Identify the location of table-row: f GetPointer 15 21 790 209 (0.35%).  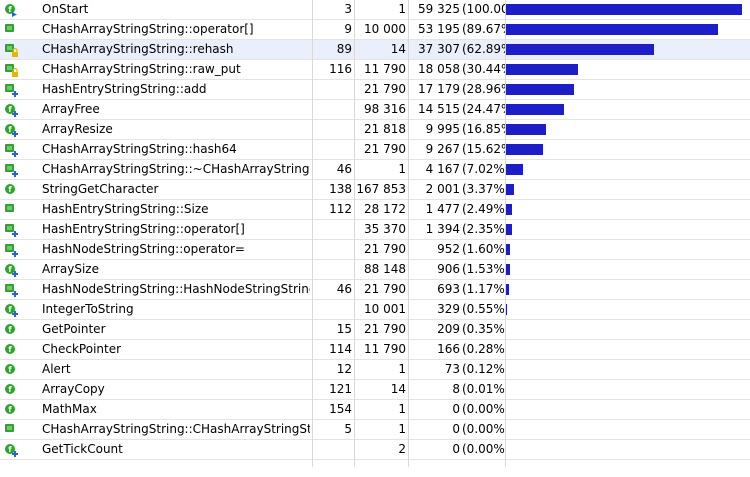
(375, 330).